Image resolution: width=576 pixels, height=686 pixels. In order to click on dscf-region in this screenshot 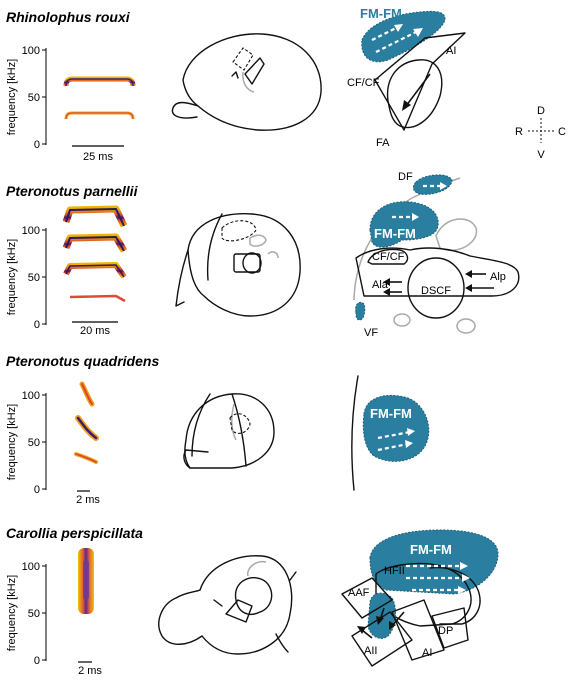, I will do `click(437, 272)`.